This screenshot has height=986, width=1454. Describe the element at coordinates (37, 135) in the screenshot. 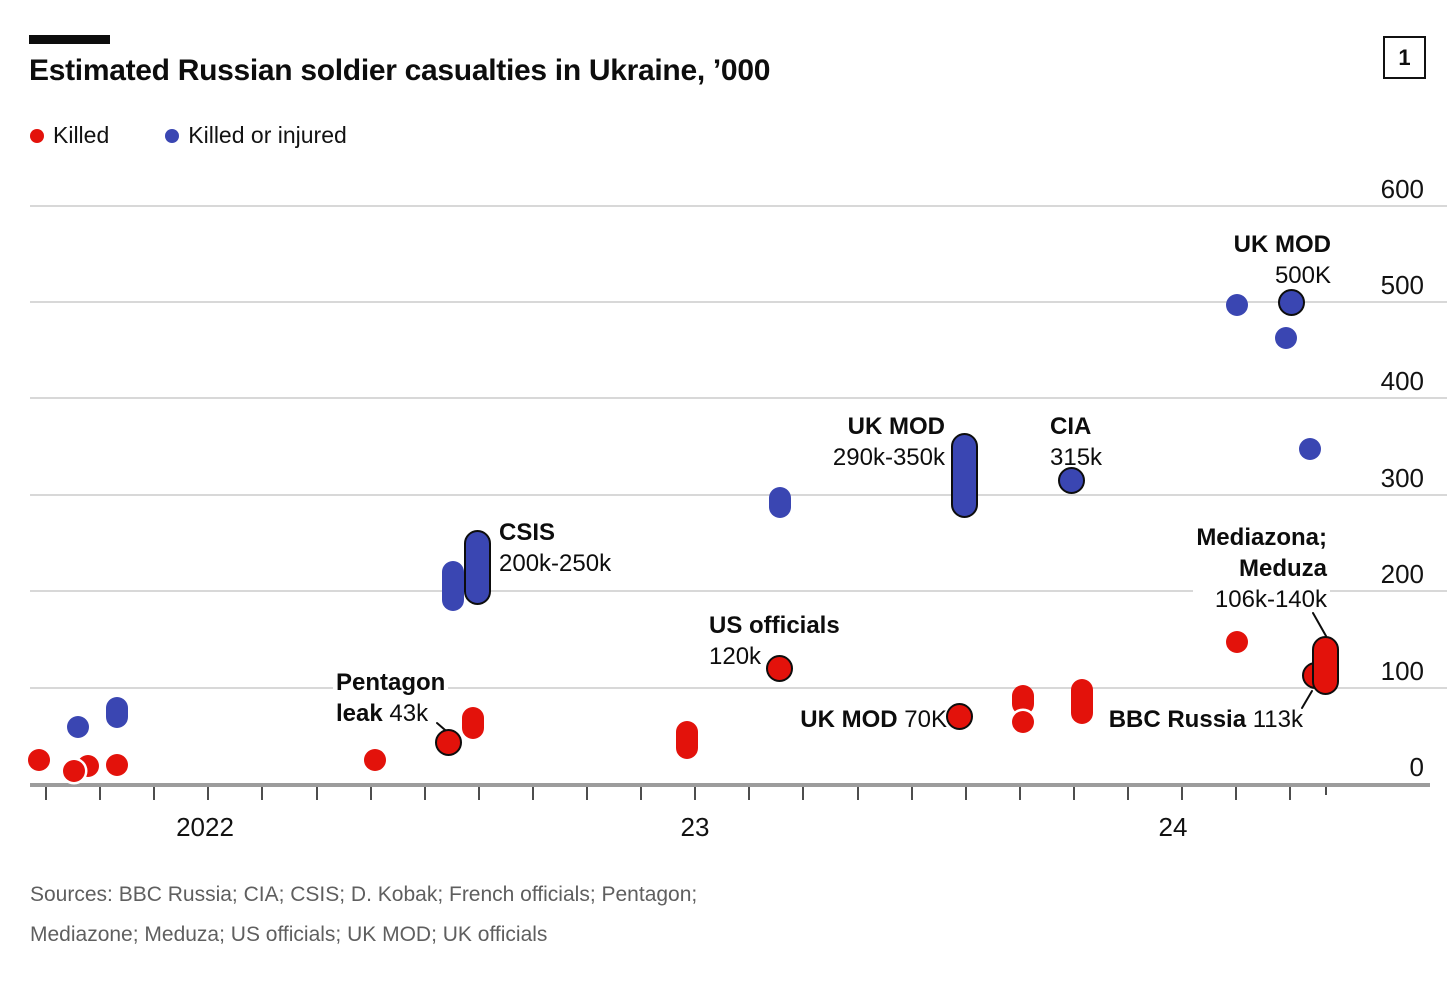

I see `legend-dot-killed` at that location.